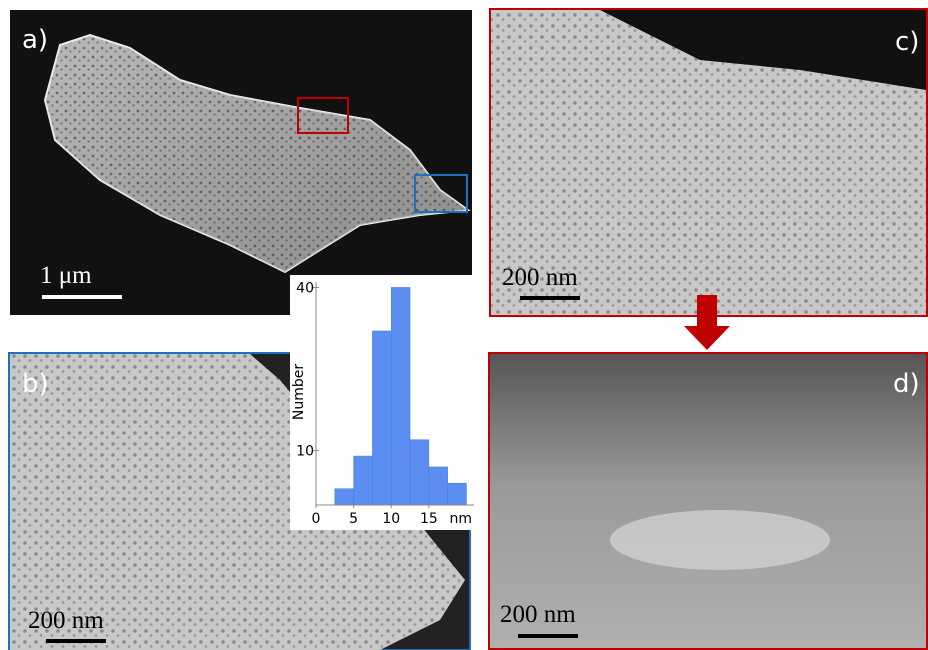 The height and width of the screenshot is (650, 928). Describe the element at coordinates (391, 519) in the screenshot. I see `x-tick-label: 10` at that location.